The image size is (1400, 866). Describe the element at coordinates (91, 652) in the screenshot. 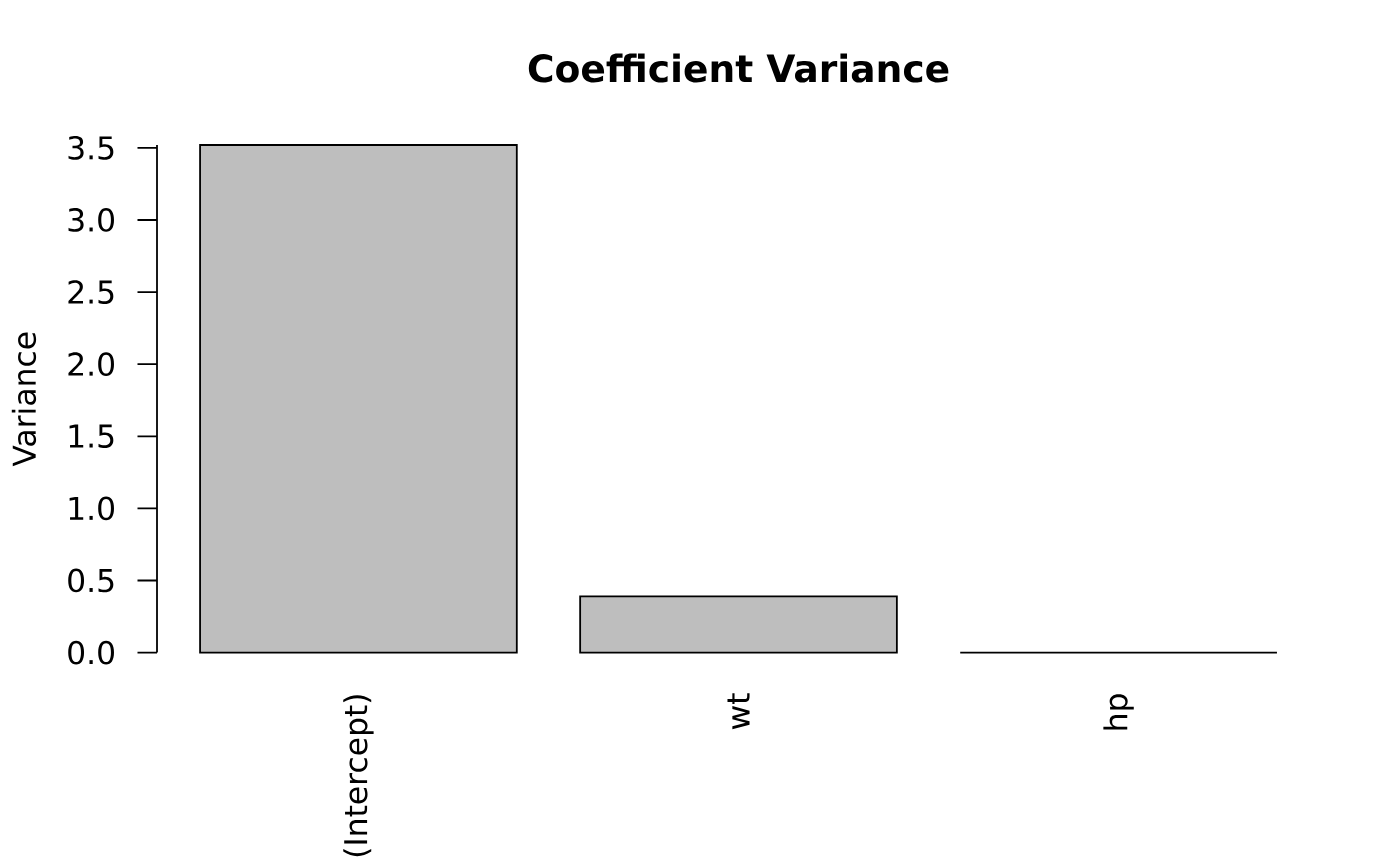

I see `y-tick-label: 0.0` at that location.